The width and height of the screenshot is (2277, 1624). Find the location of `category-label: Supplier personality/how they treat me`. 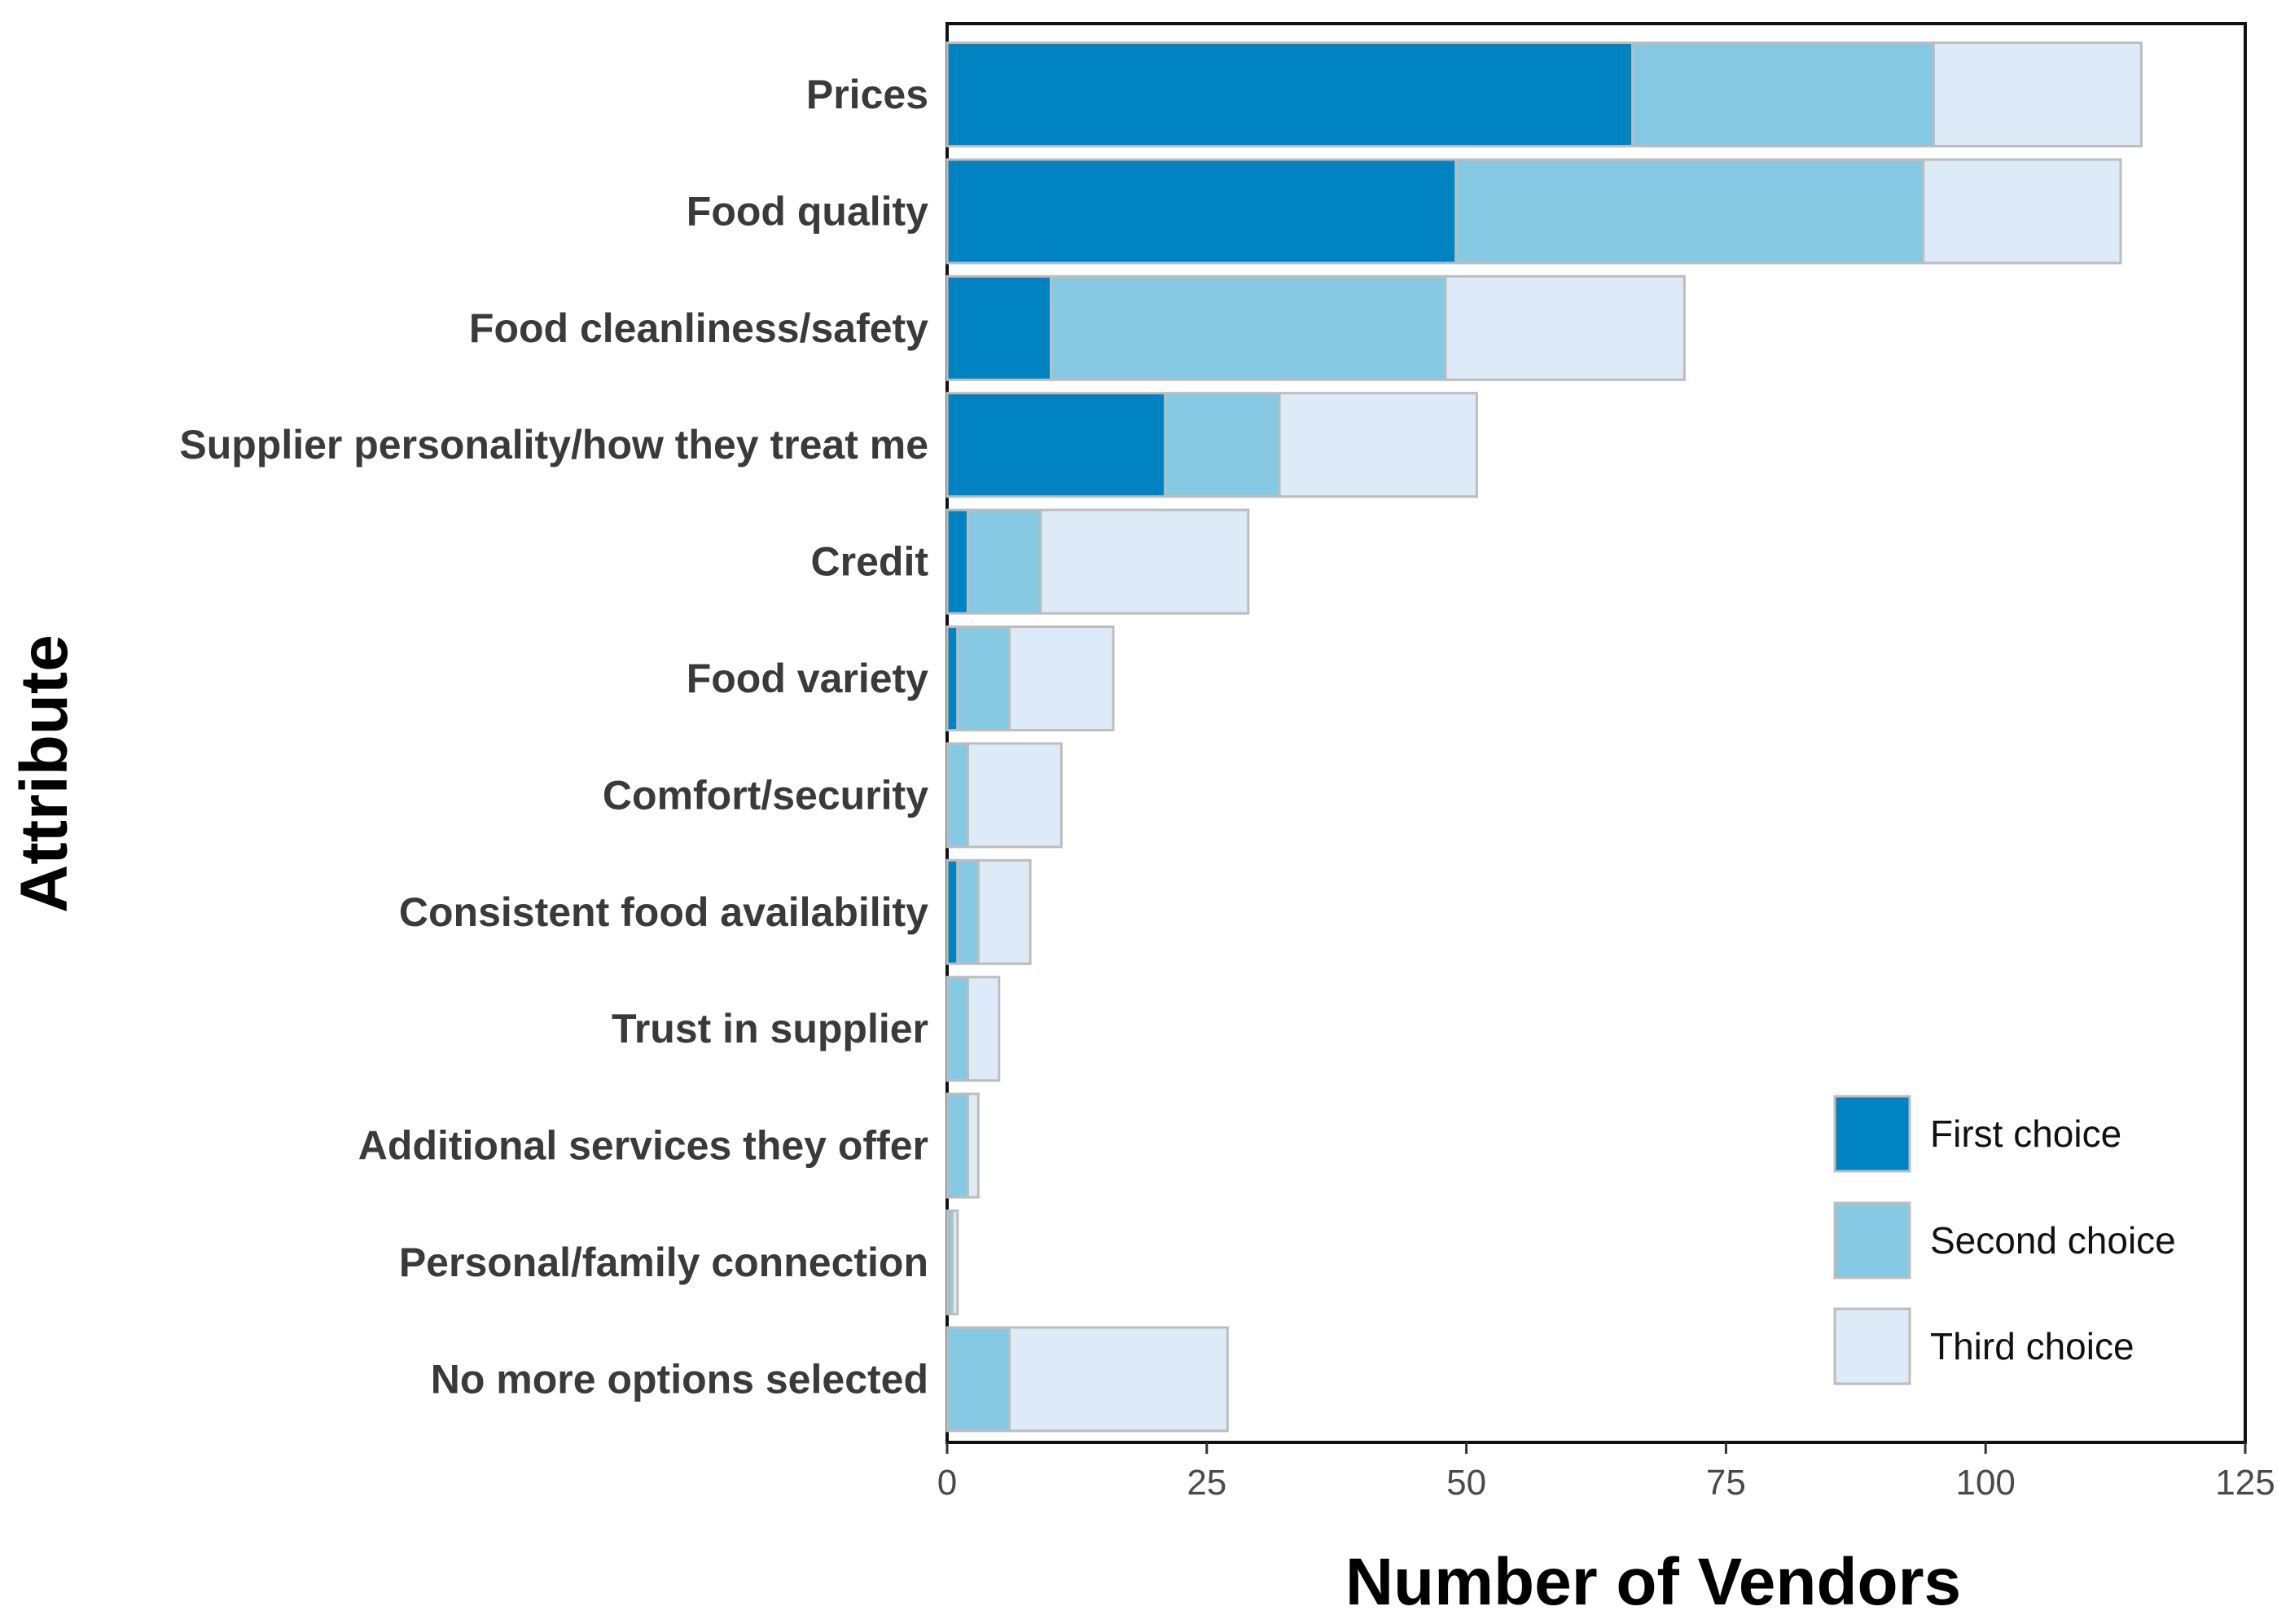

category-label: Supplier personality/how they treat me is located at coordinates (553, 444).